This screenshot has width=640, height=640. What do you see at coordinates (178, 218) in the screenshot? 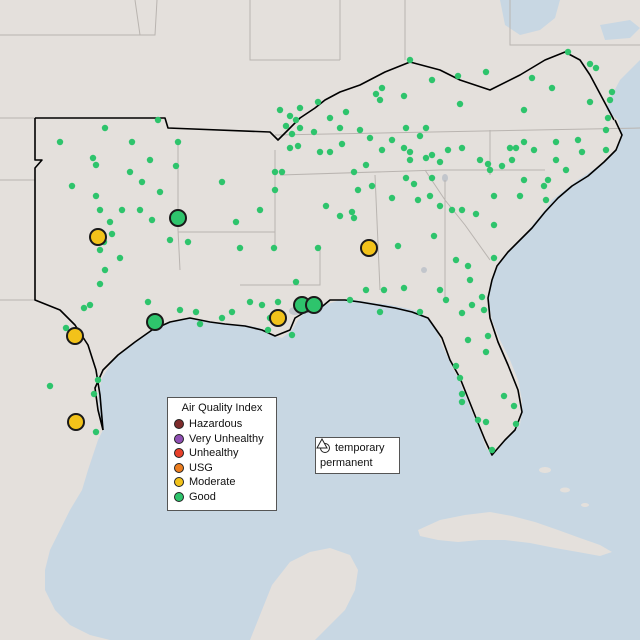
I see `monitor-site-good` at bounding box center [178, 218].